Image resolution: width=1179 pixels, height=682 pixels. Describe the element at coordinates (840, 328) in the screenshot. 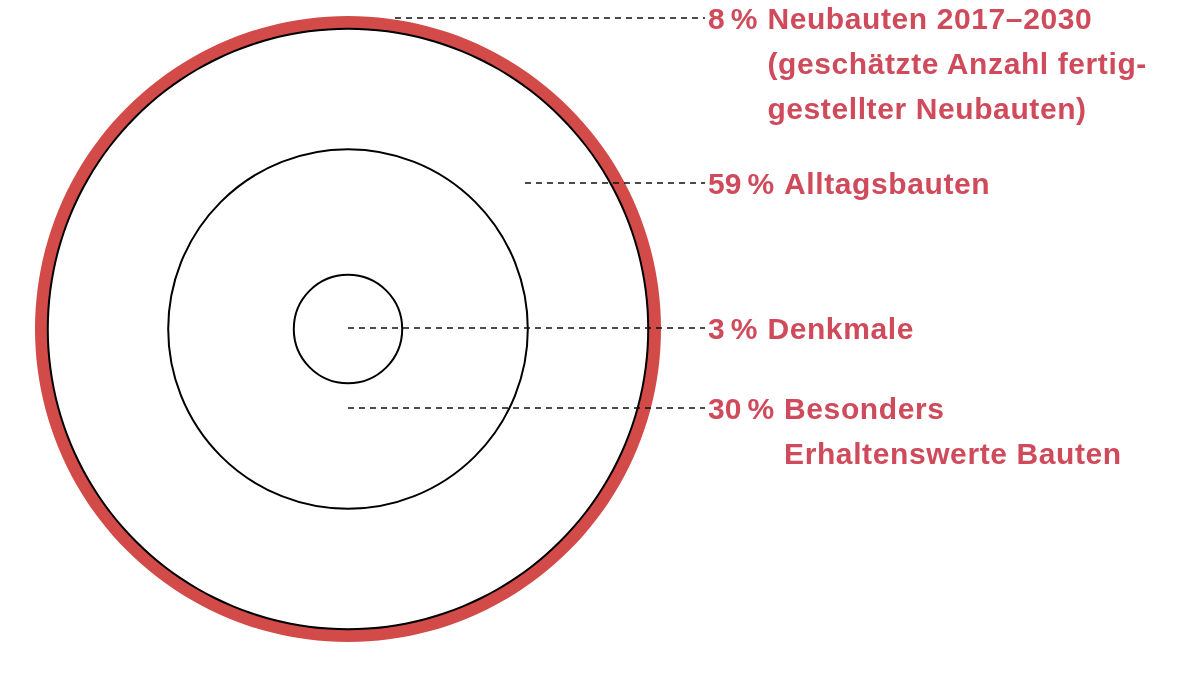

I see `category-label: Denkmale` at that location.